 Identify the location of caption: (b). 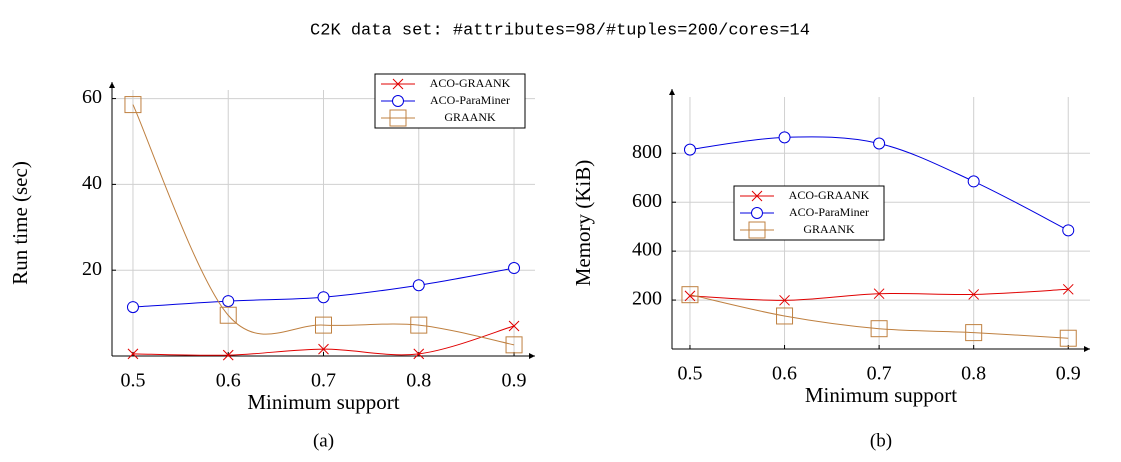
(881, 440).